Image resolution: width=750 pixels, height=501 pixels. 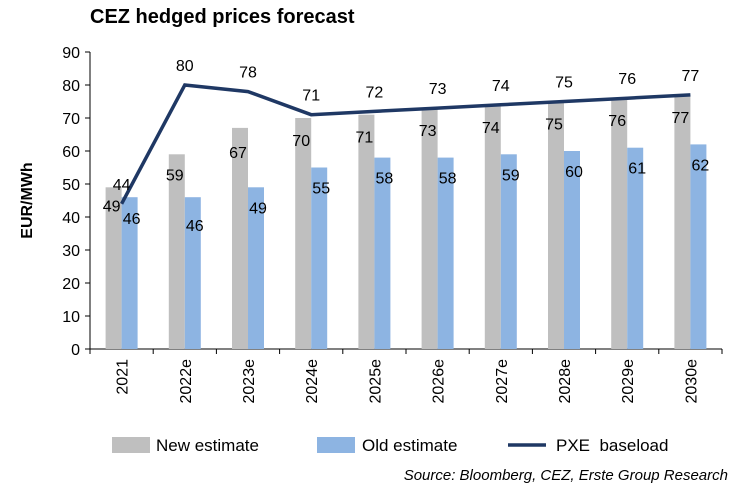 I want to click on data-label-new-estimate: 67, so click(x=238, y=153).